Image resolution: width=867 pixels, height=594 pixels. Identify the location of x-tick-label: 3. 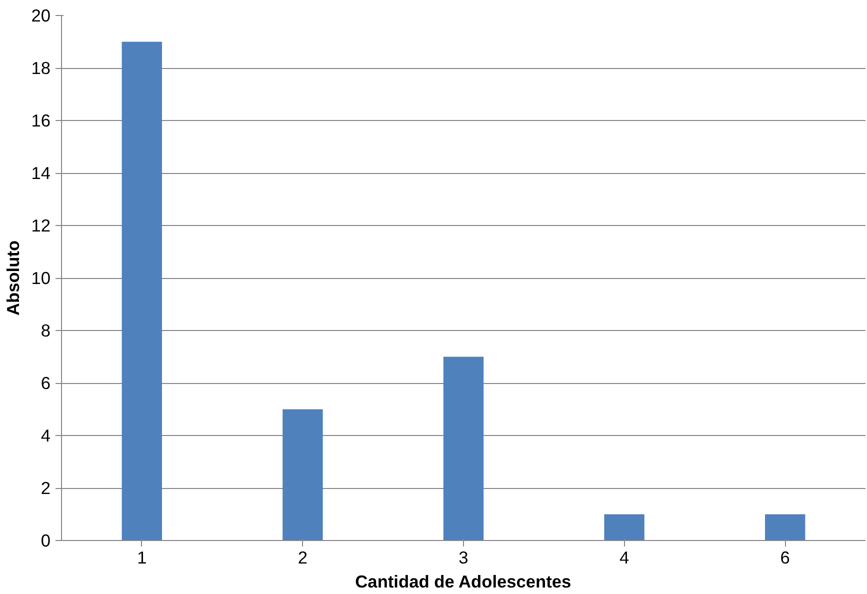
(463, 558).